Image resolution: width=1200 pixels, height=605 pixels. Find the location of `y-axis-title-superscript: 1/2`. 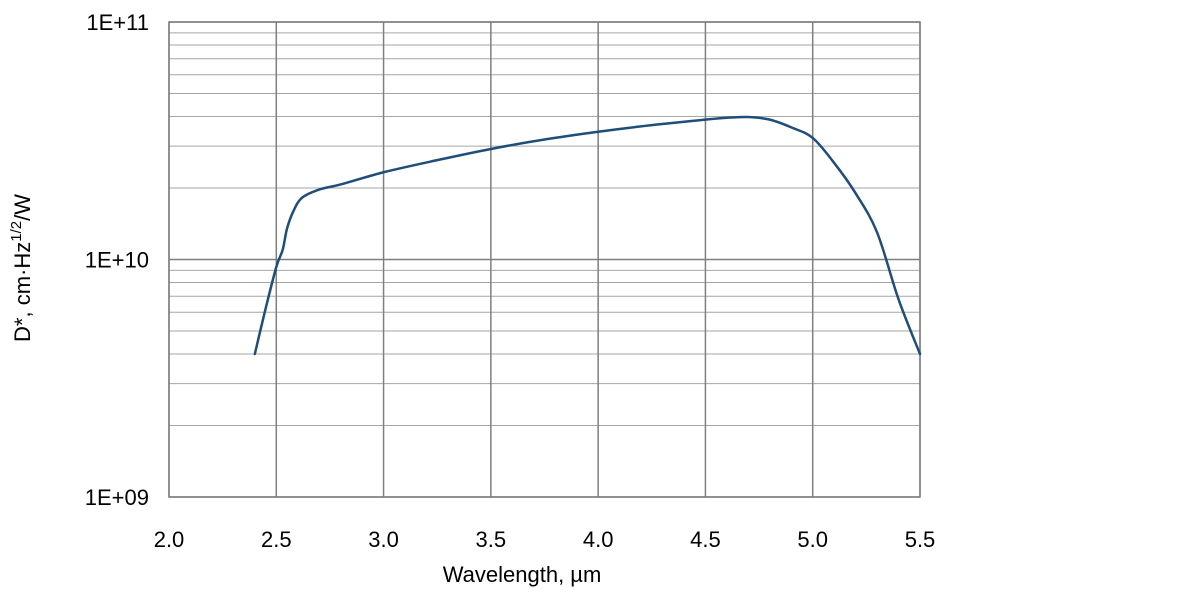

y-axis-title-superscript: 1/2 is located at coordinates (16, 231).